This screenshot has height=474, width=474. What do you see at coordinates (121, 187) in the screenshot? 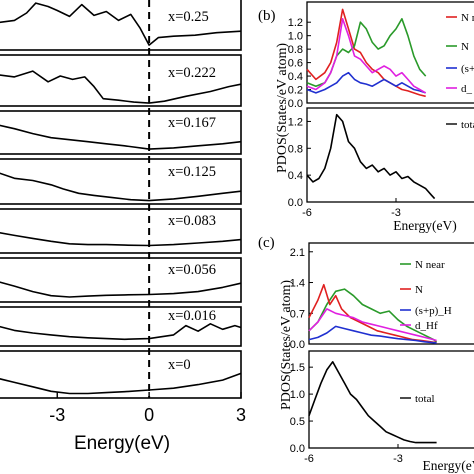
I see `dos-curve-x=0.125` at bounding box center [121, 187].